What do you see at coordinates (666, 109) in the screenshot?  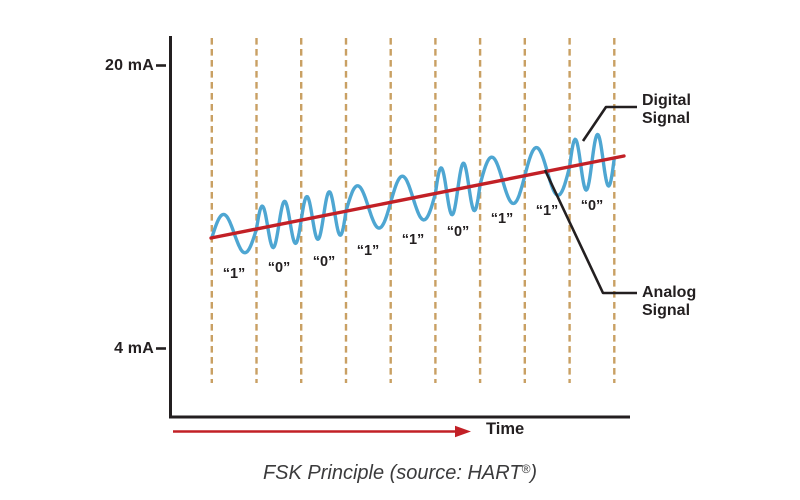 I see `digital-signal-label: Digital Signal` at bounding box center [666, 109].